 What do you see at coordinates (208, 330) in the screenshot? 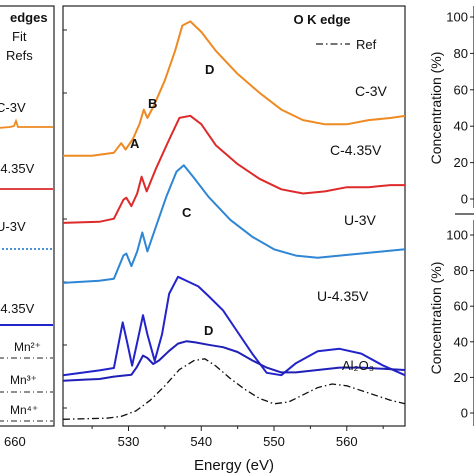
I see `peak-label-d-bottom: D` at bounding box center [208, 330].